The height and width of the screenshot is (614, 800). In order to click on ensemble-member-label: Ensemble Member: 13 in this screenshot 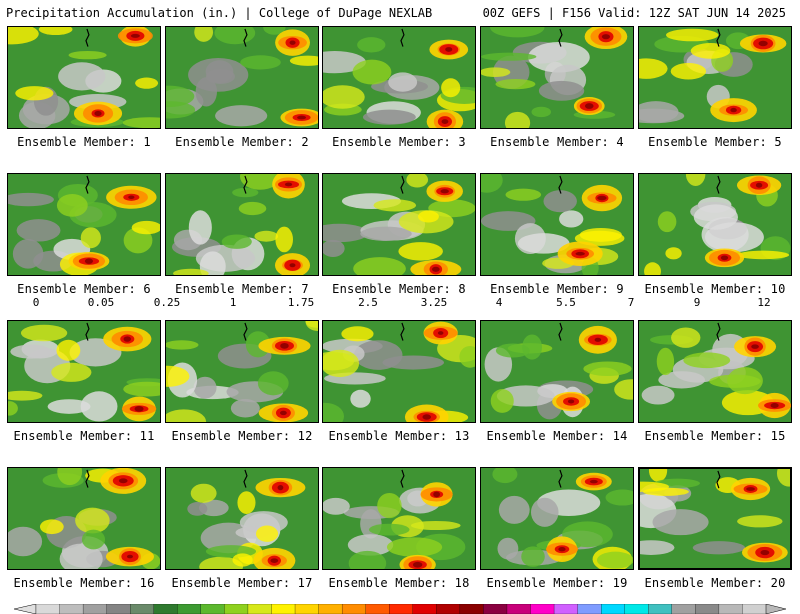, I will do `click(399, 436)`.